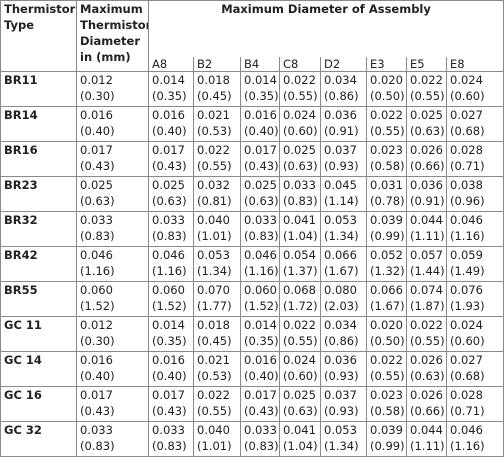 The image size is (504, 472). What do you see at coordinates (340, 360) in the screenshot?
I see `inch-value: 0.036` at bounding box center [340, 360].